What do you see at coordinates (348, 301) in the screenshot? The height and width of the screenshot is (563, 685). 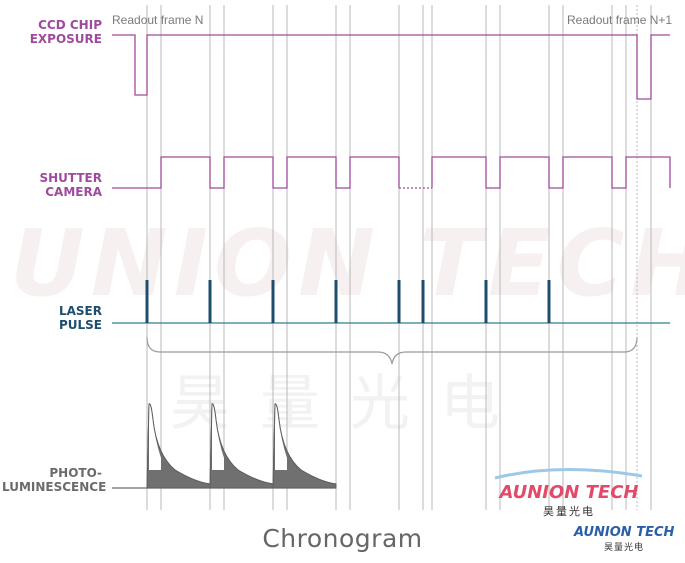 I see `laser-pulses` at bounding box center [348, 301].